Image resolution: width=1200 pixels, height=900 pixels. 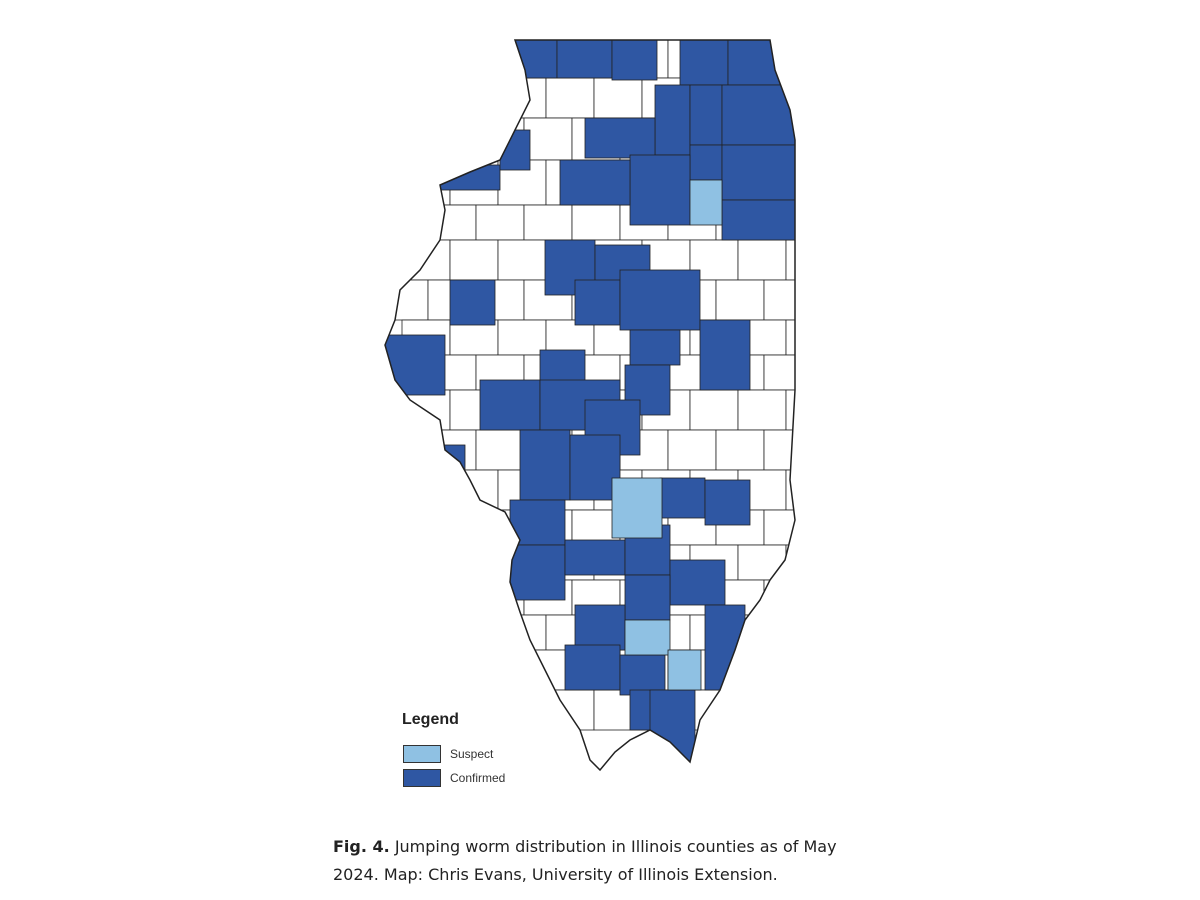 I want to click on legend-label: Suspect, so click(x=472, y=754).